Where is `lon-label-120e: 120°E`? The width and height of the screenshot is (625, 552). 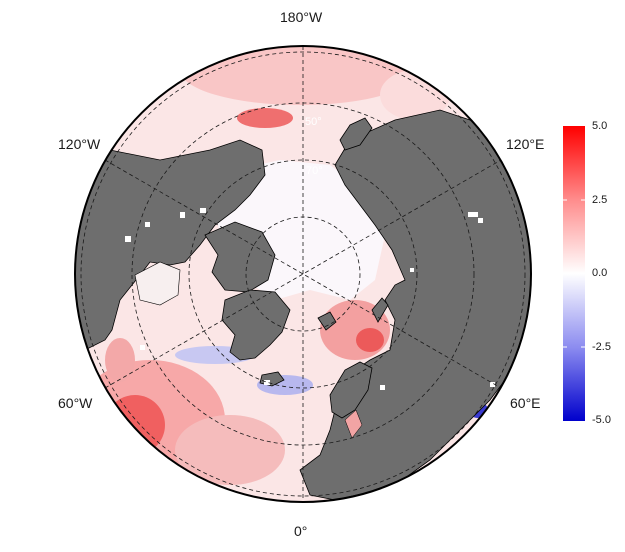 lon-label-120e: 120°E is located at coordinates (525, 144).